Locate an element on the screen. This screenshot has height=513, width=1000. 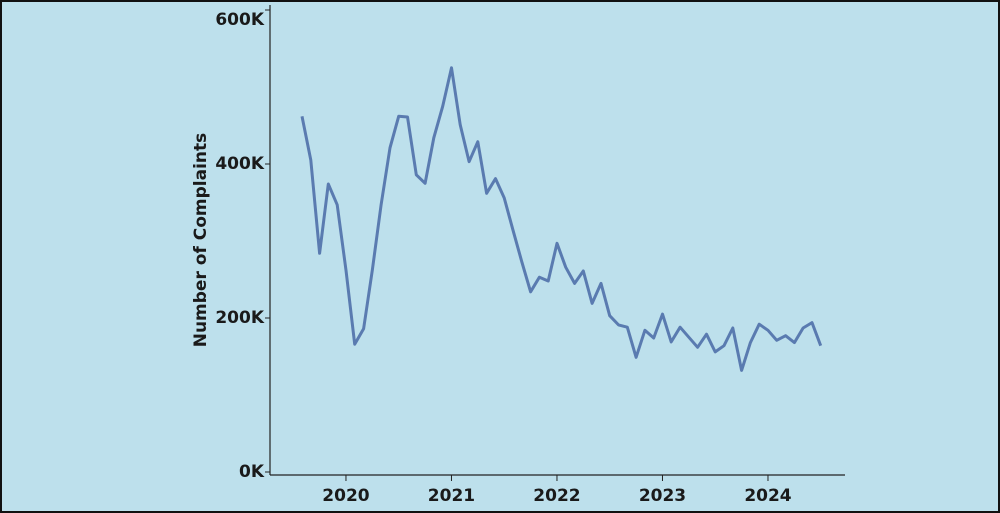
x-tick-label: 2022 is located at coordinates (556, 496).